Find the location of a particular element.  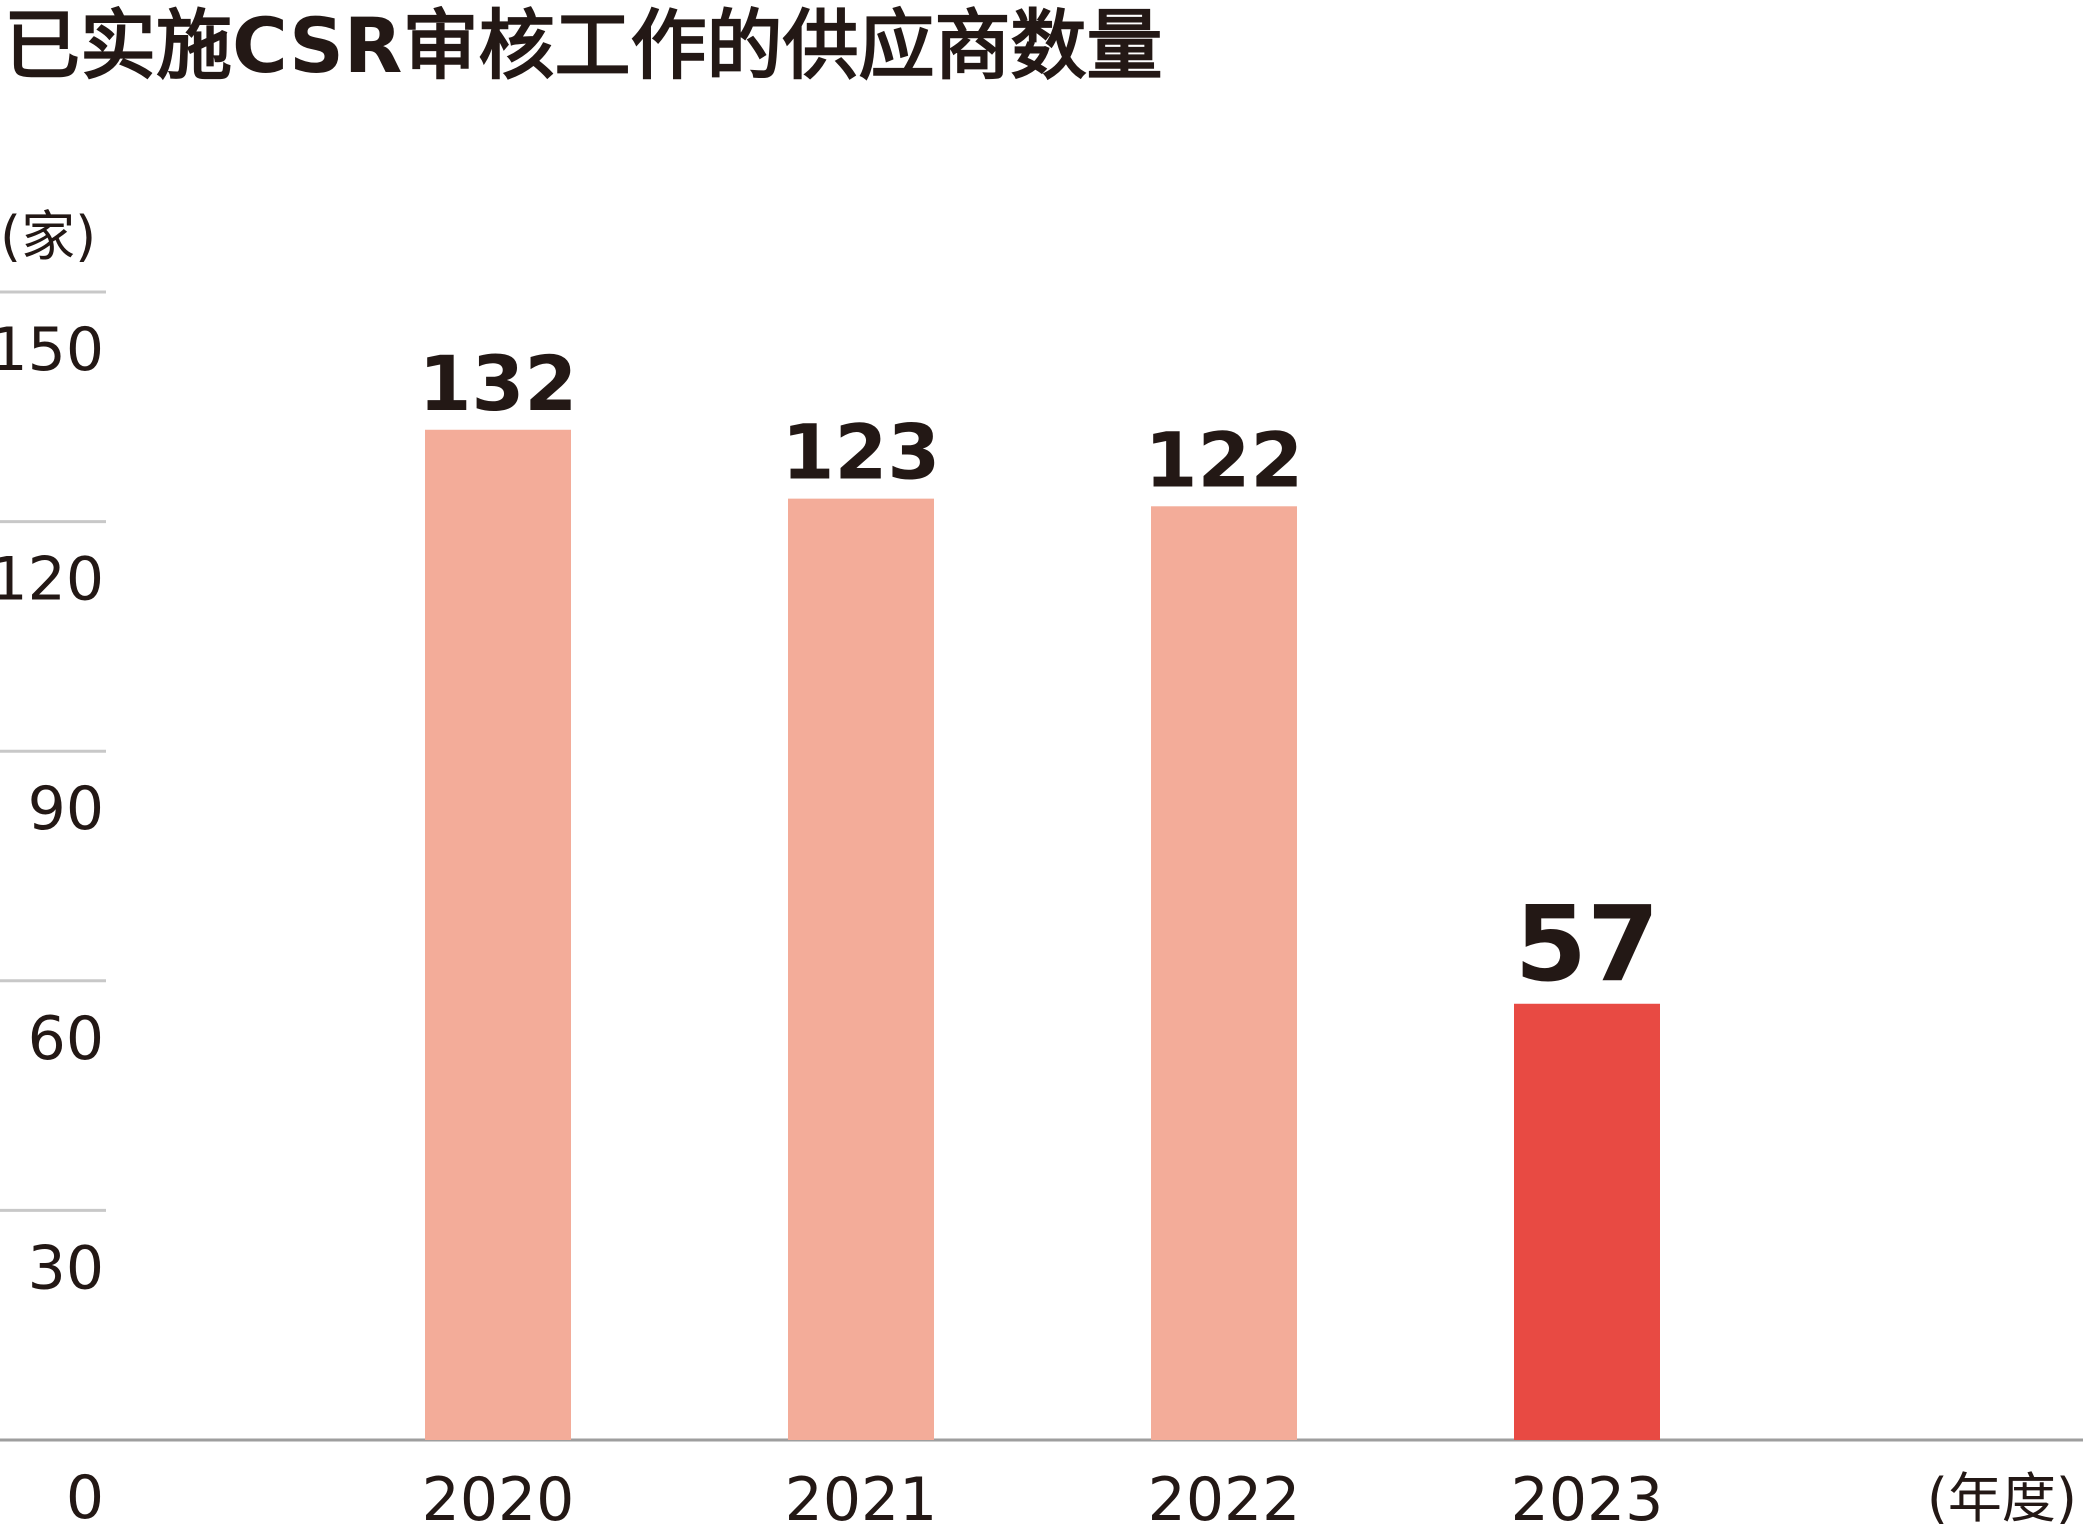

y-tick-label: 60 is located at coordinates (66, 1039).